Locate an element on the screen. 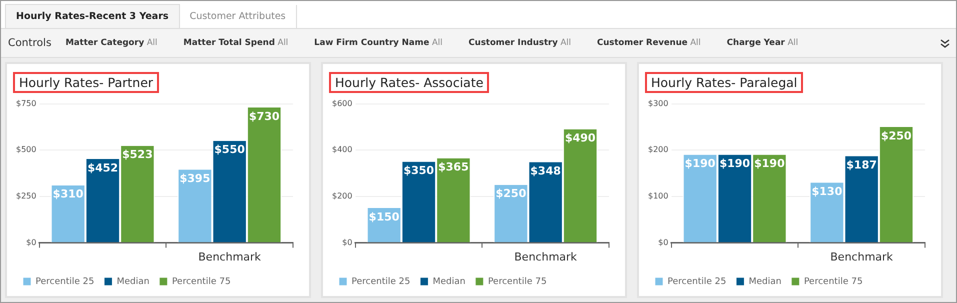 This screenshot has width=957, height=303. data-label: $365 is located at coordinates (453, 167).